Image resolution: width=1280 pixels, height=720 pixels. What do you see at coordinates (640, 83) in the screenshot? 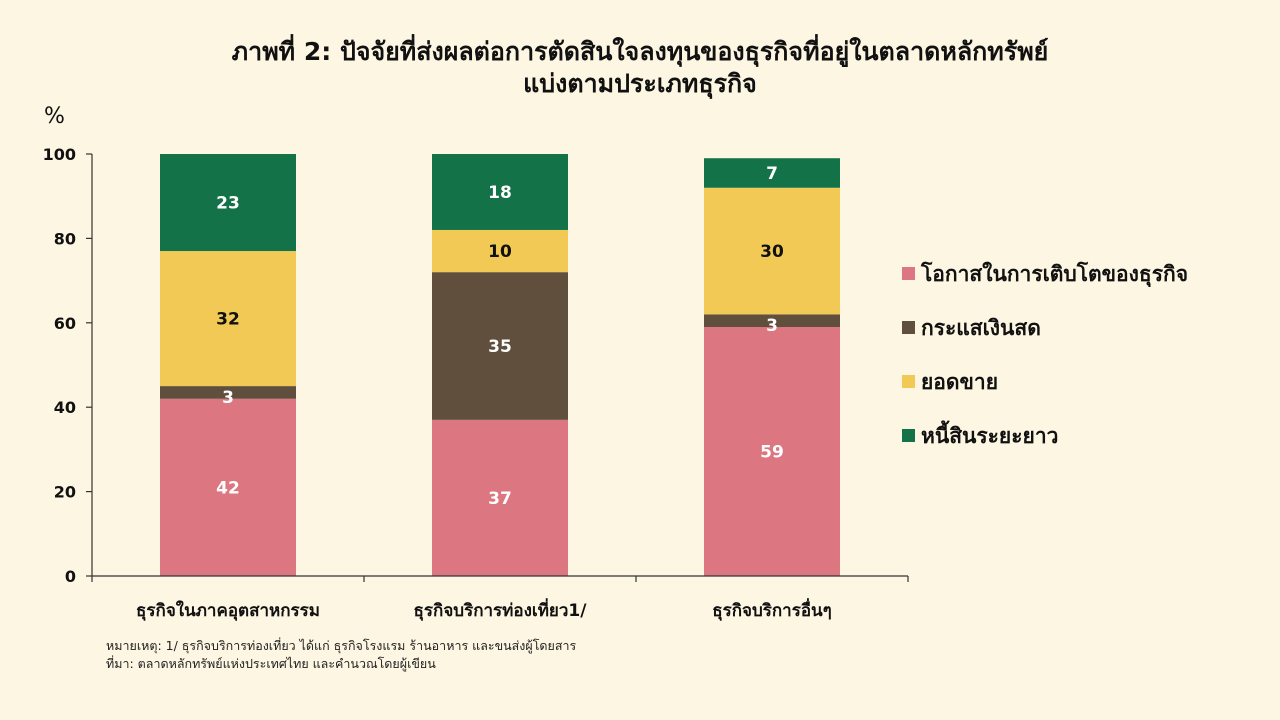
I see `chart-title-line2: แบ่งตามประเภทธุรกิจ` at bounding box center [640, 83].